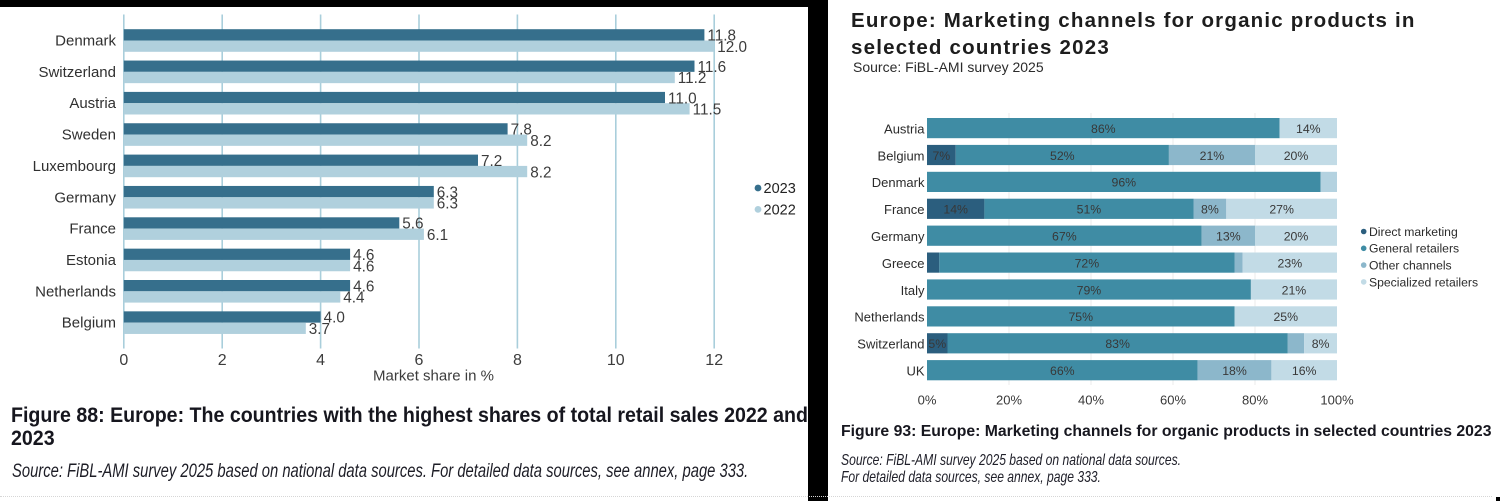 This screenshot has height=501, width=1500. Describe the element at coordinates (1281, 210) in the screenshot. I see `svg-text: 27%` at that location.